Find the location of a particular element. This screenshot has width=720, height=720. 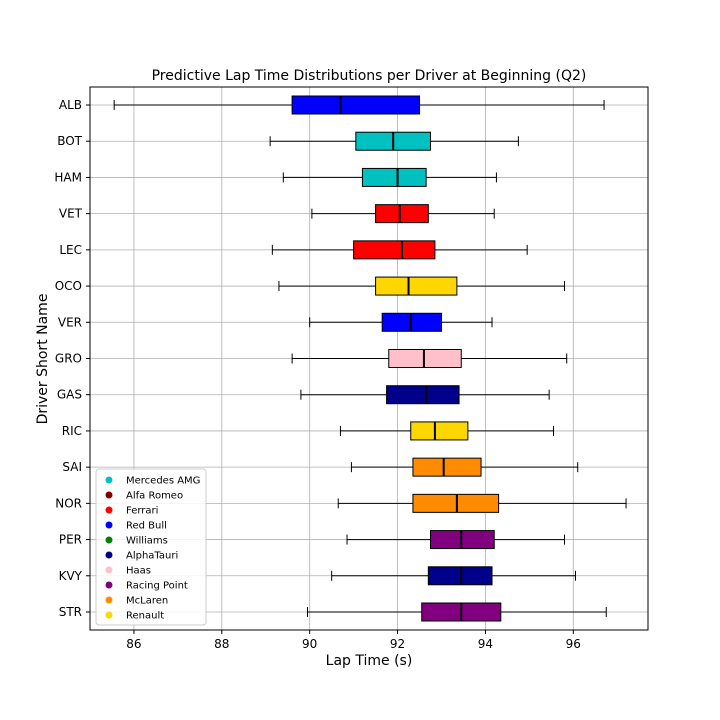

y-tick-label: VER is located at coordinates (70, 322).